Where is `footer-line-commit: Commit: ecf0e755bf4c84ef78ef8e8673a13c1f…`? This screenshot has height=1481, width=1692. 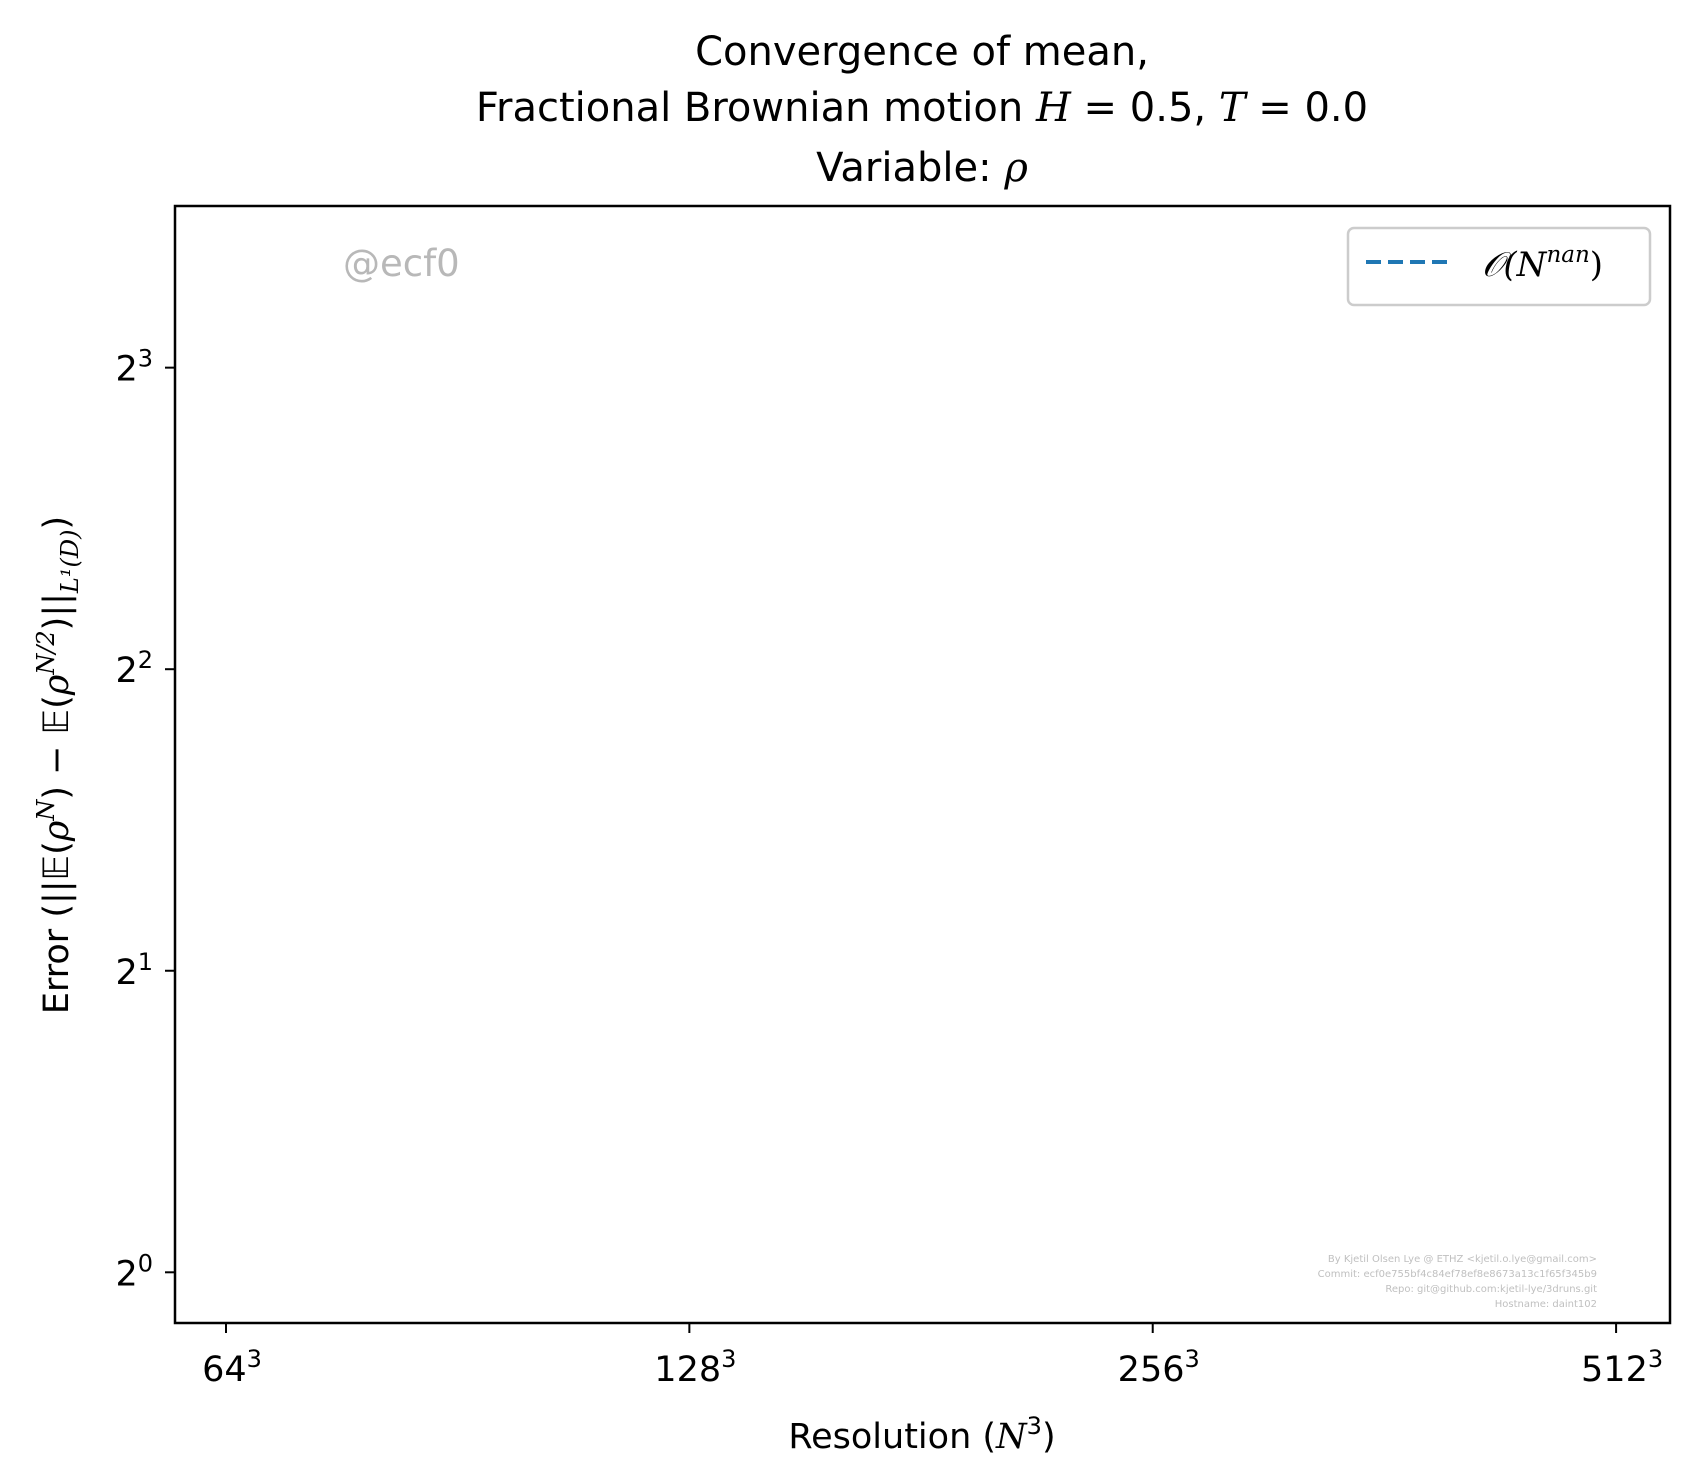 footer-line-commit: Commit: ecf0e755bf4c84ef78ef8e8673a13c1f… is located at coordinates (1457, 1274).